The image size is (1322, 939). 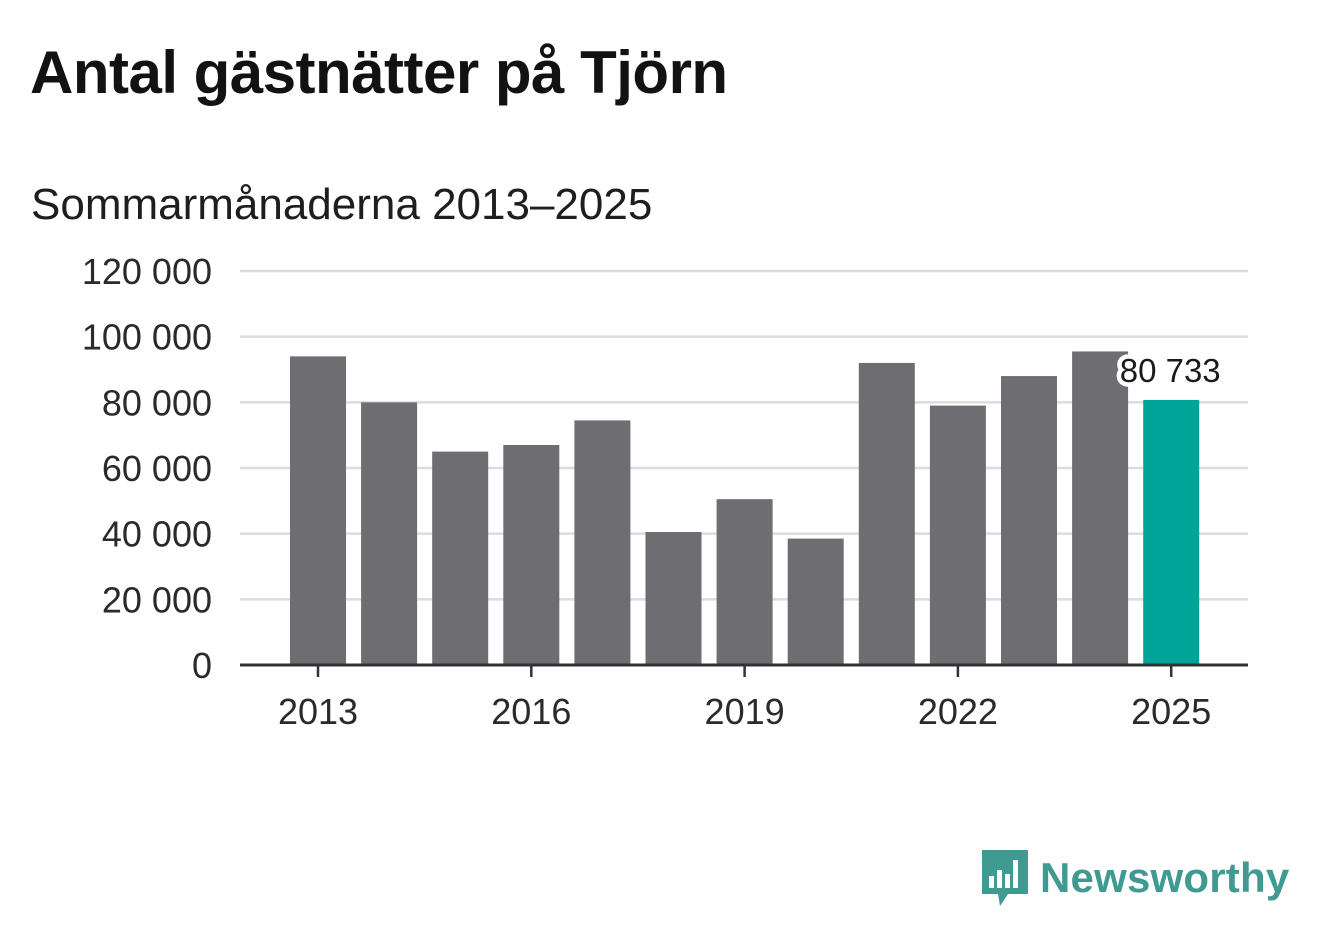 I want to click on chart-title: Antal gästnätter på Tjörn, so click(x=379, y=72).